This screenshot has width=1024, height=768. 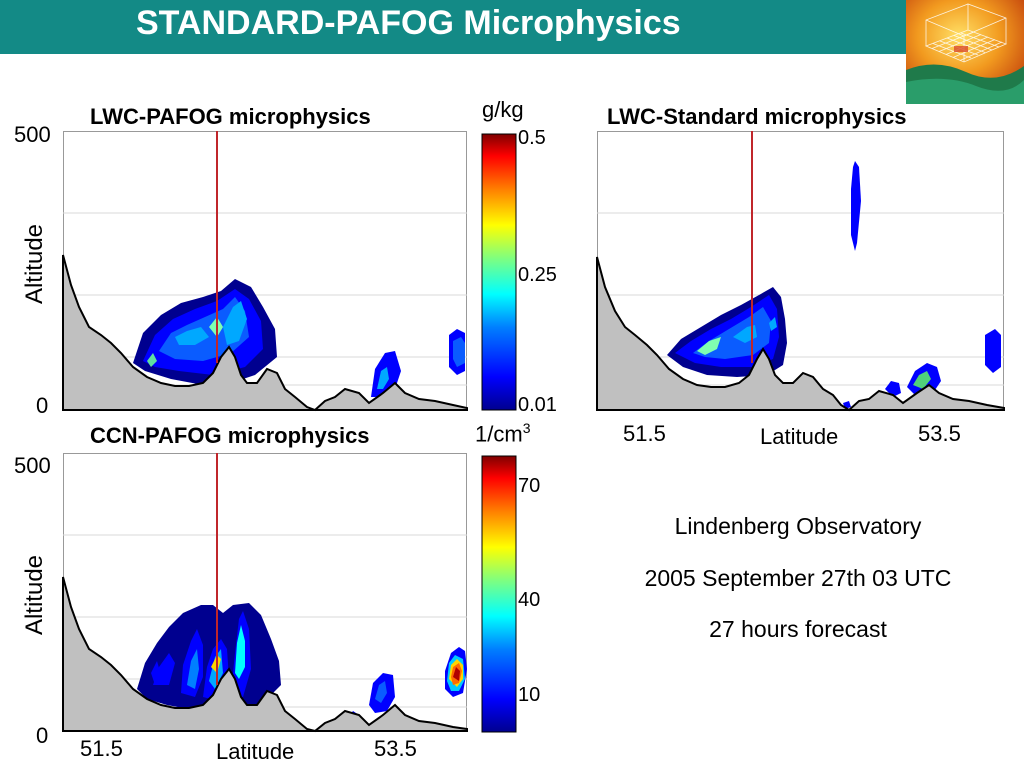 I want to click on y-tick-500-panel1: 500, so click(x=32, y=134).